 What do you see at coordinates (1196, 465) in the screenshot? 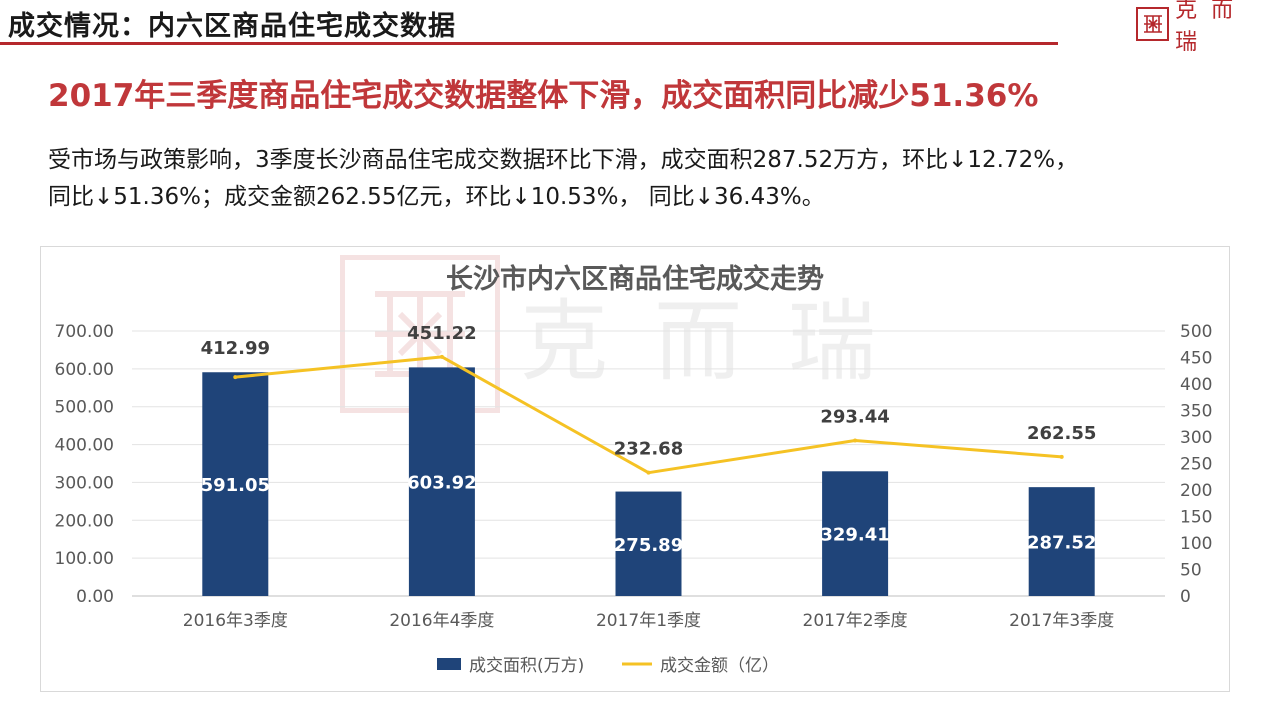
I see `y-right-tick-label: 250` at bounding box center [1196, 465].